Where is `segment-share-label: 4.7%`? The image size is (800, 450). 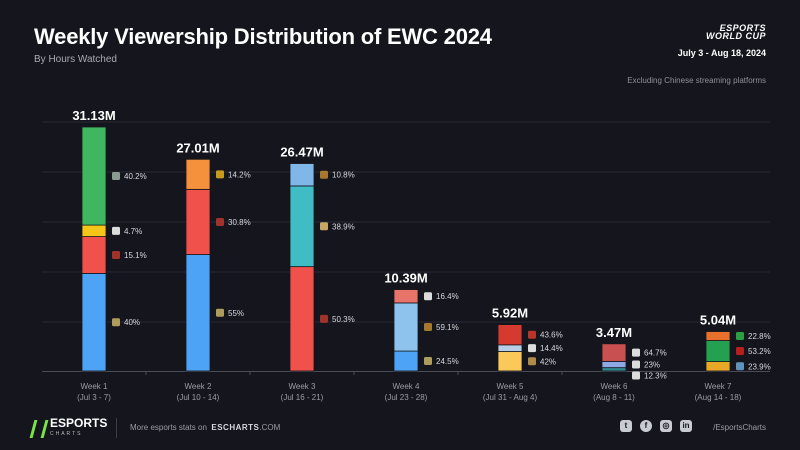 segment-share-label: 4.7% is located at coordinates (133, 231).